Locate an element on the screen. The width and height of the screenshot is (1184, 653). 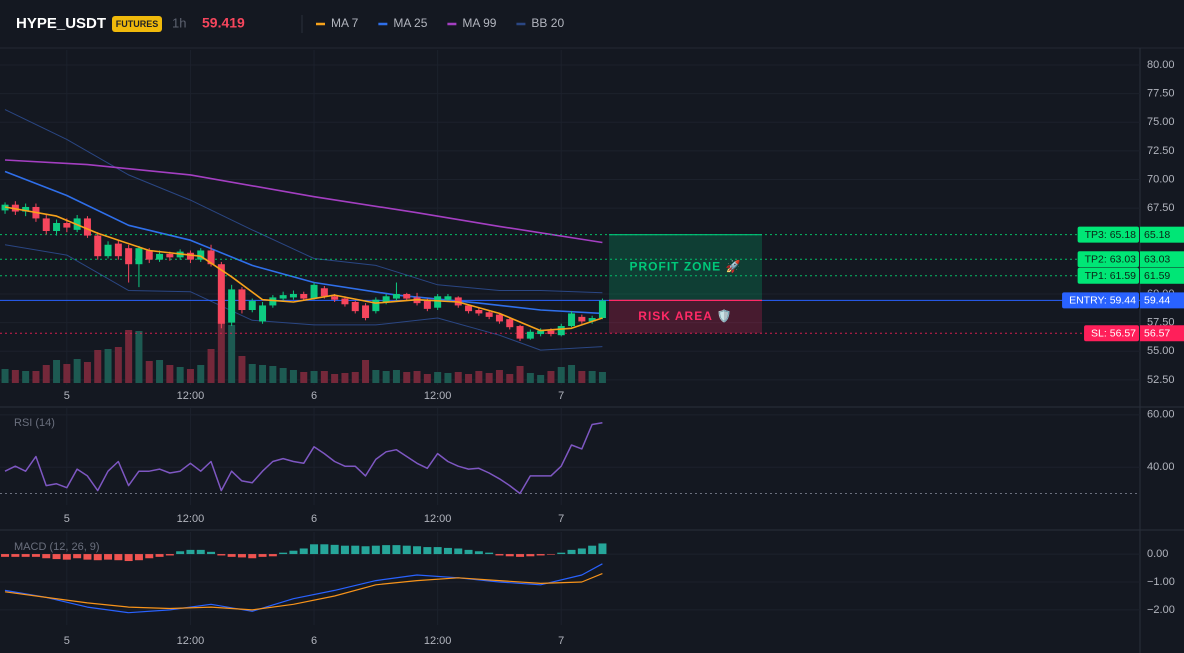
y-tick-label: 77.50 is located at coordinates (1161, 94).